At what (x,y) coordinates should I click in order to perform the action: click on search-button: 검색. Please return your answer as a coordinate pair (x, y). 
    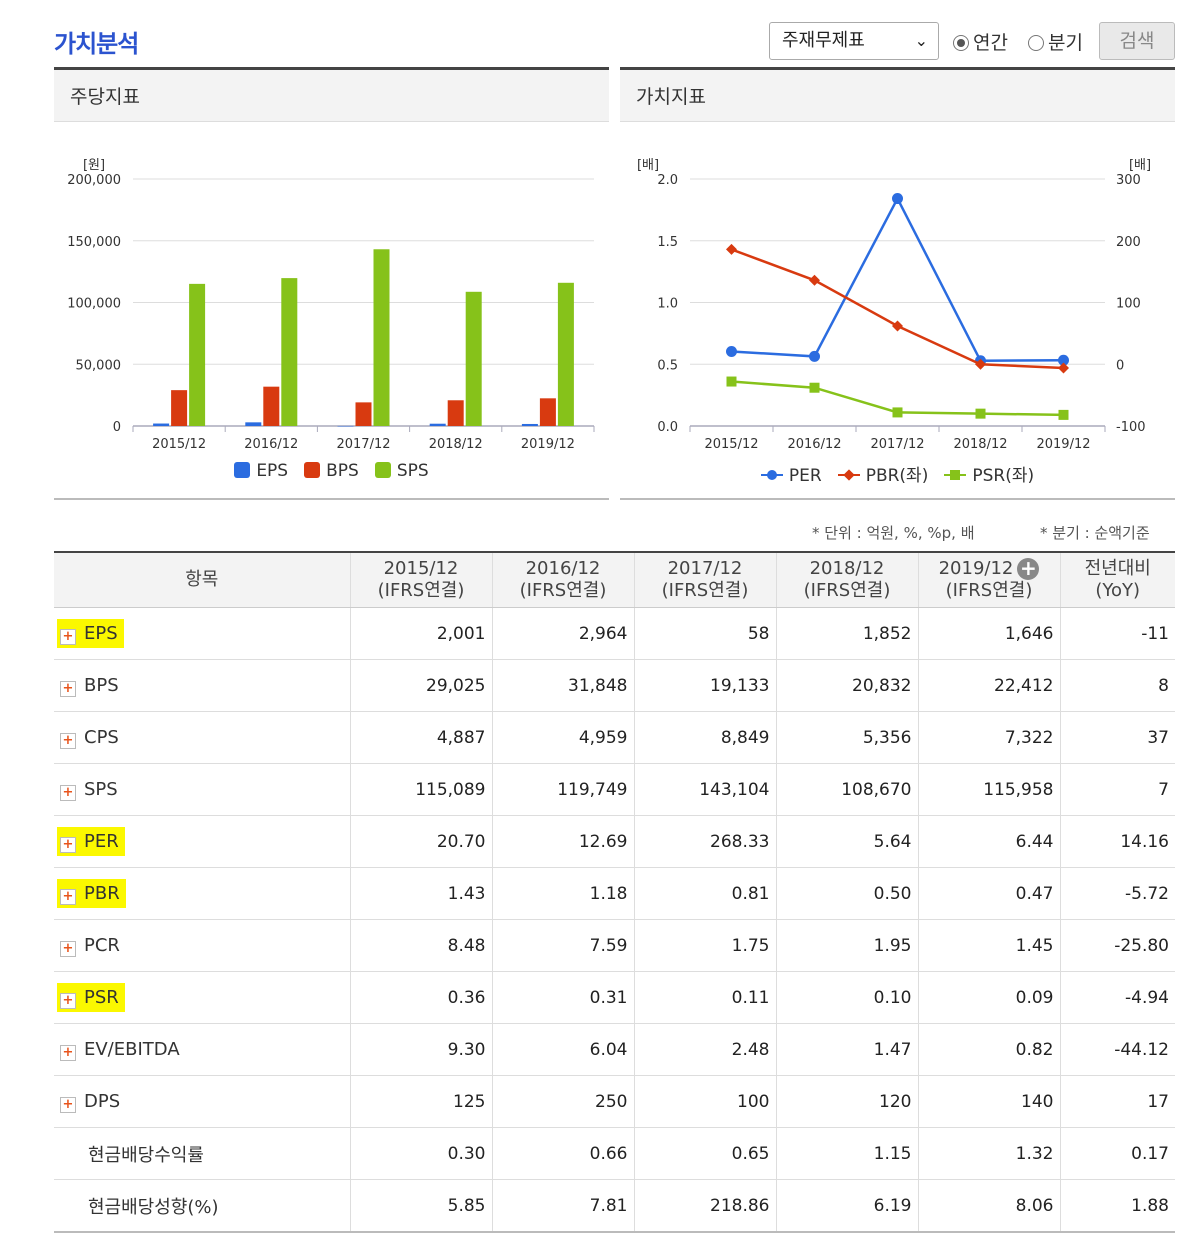
    Looking at the image, I should click on (1137, 41).